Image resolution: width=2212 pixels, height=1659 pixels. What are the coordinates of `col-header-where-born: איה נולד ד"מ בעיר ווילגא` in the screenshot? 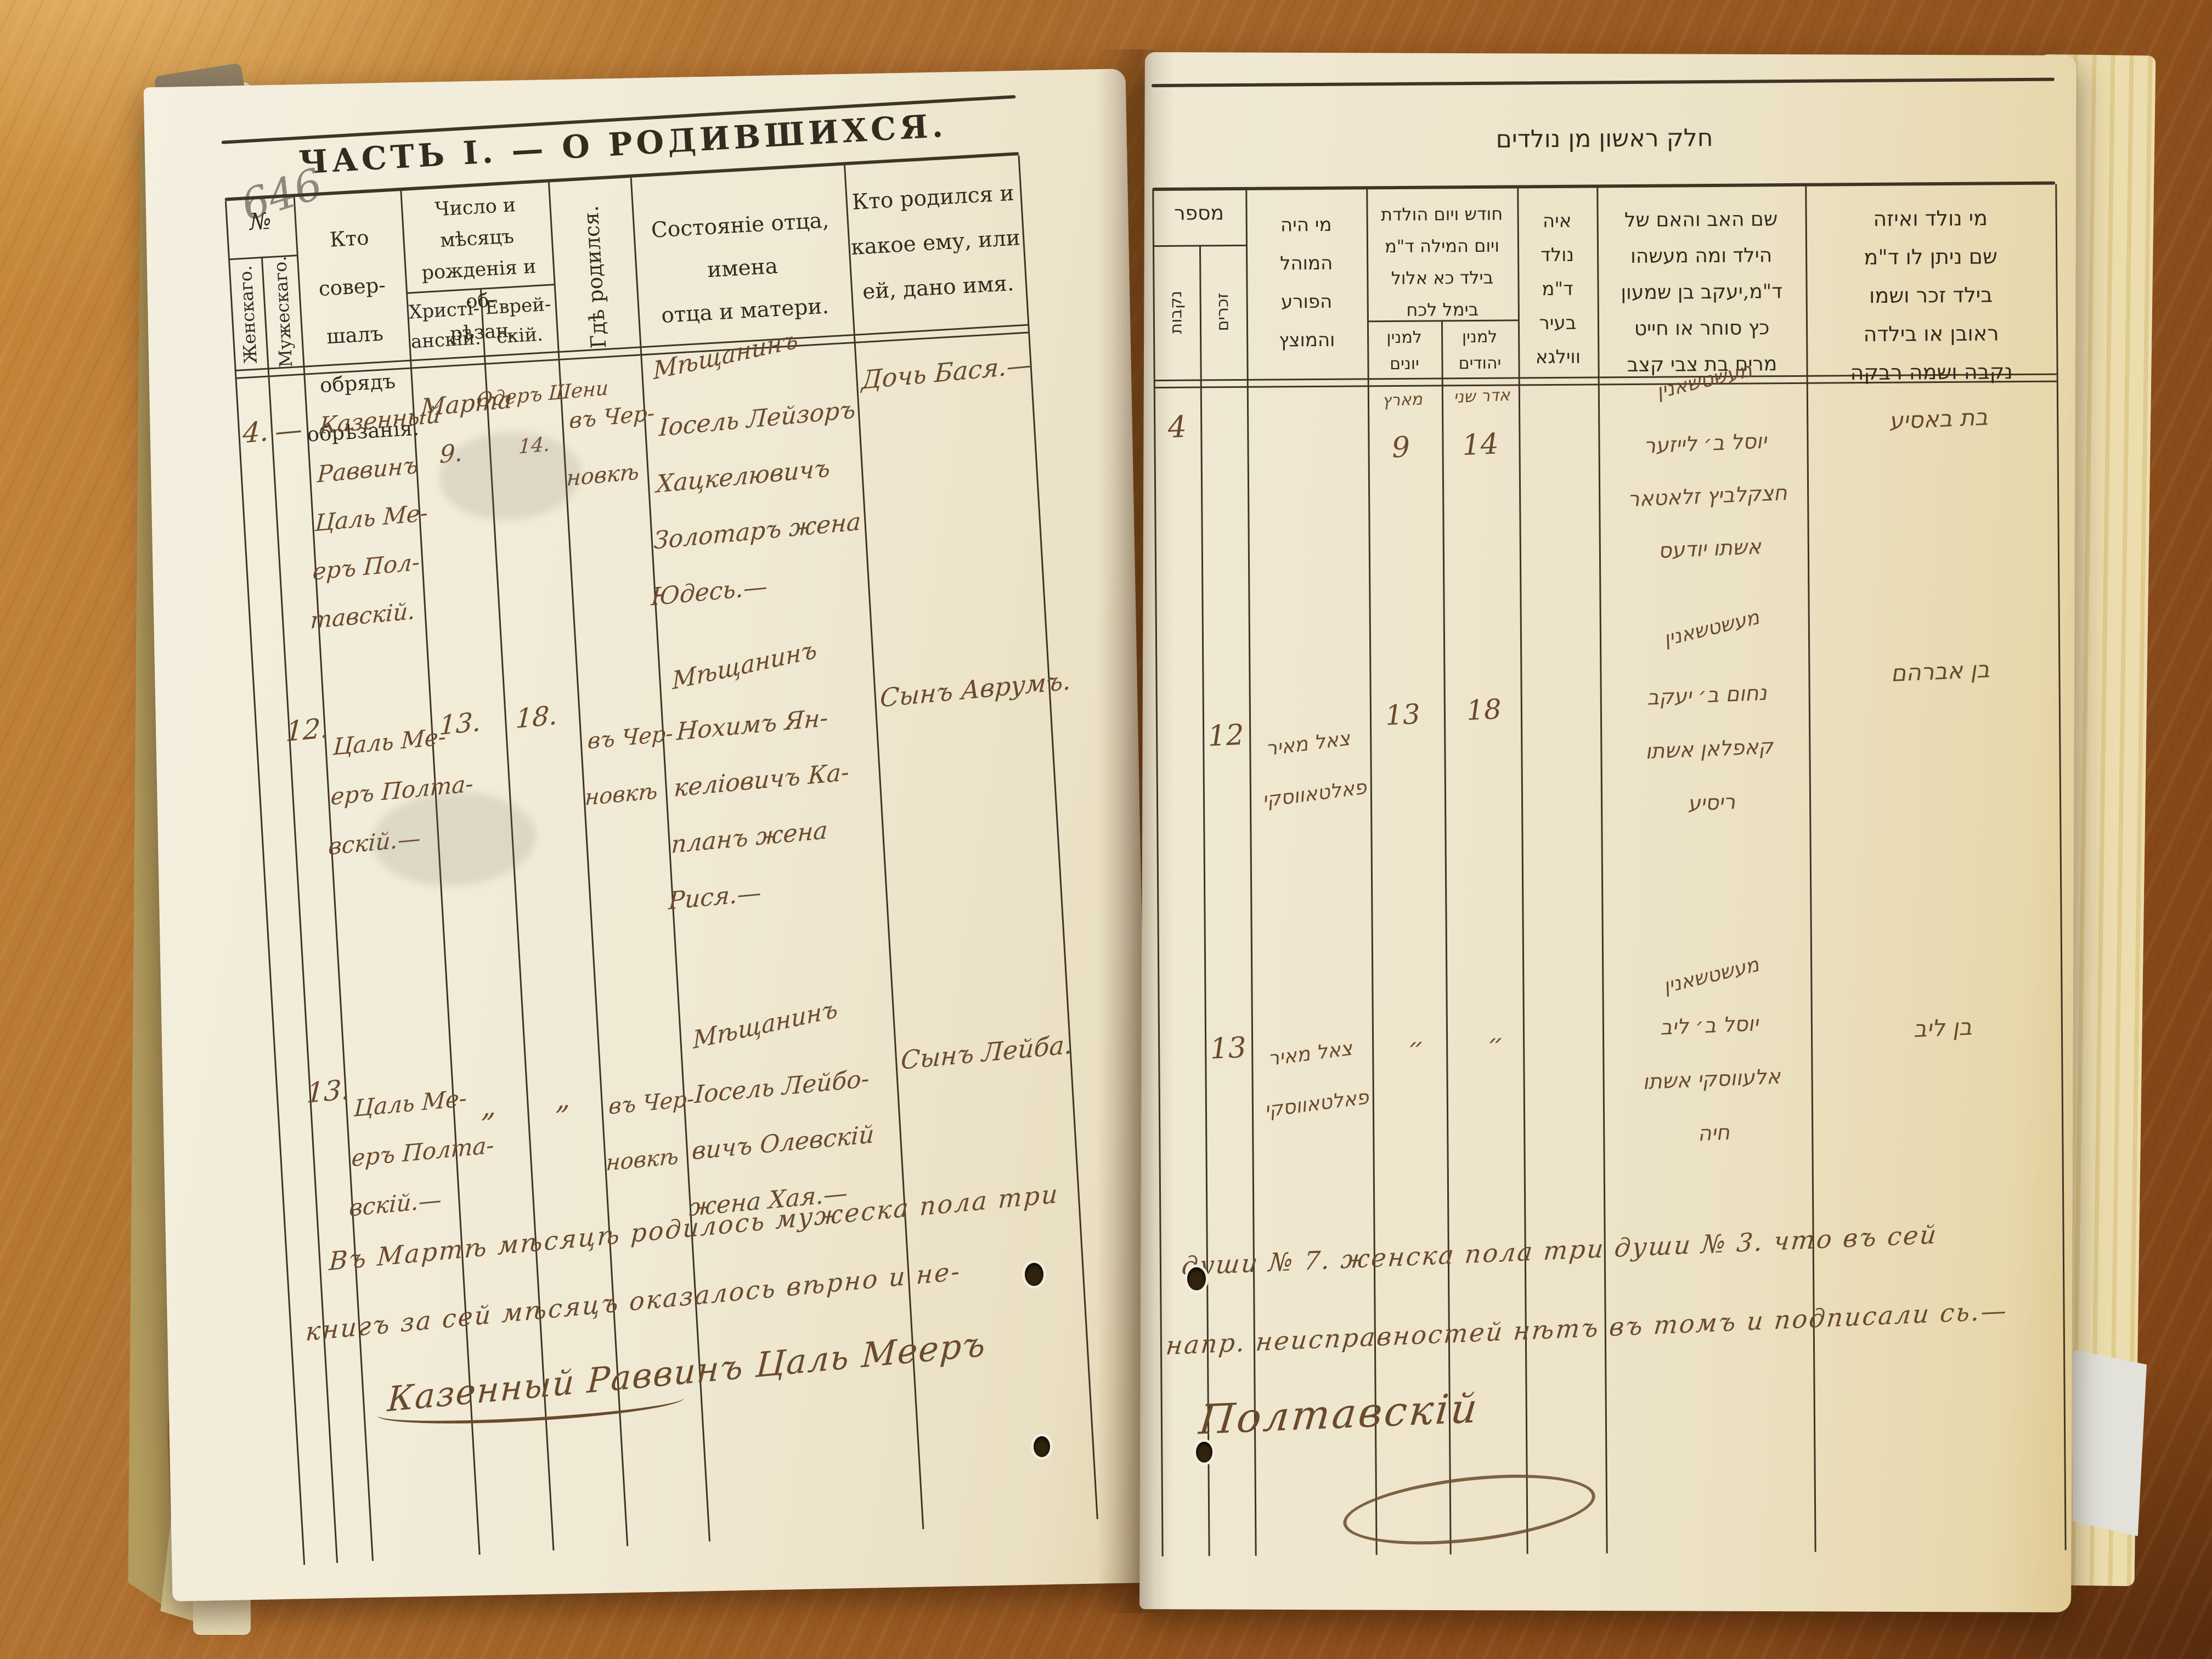 It's located at (1558, 289).